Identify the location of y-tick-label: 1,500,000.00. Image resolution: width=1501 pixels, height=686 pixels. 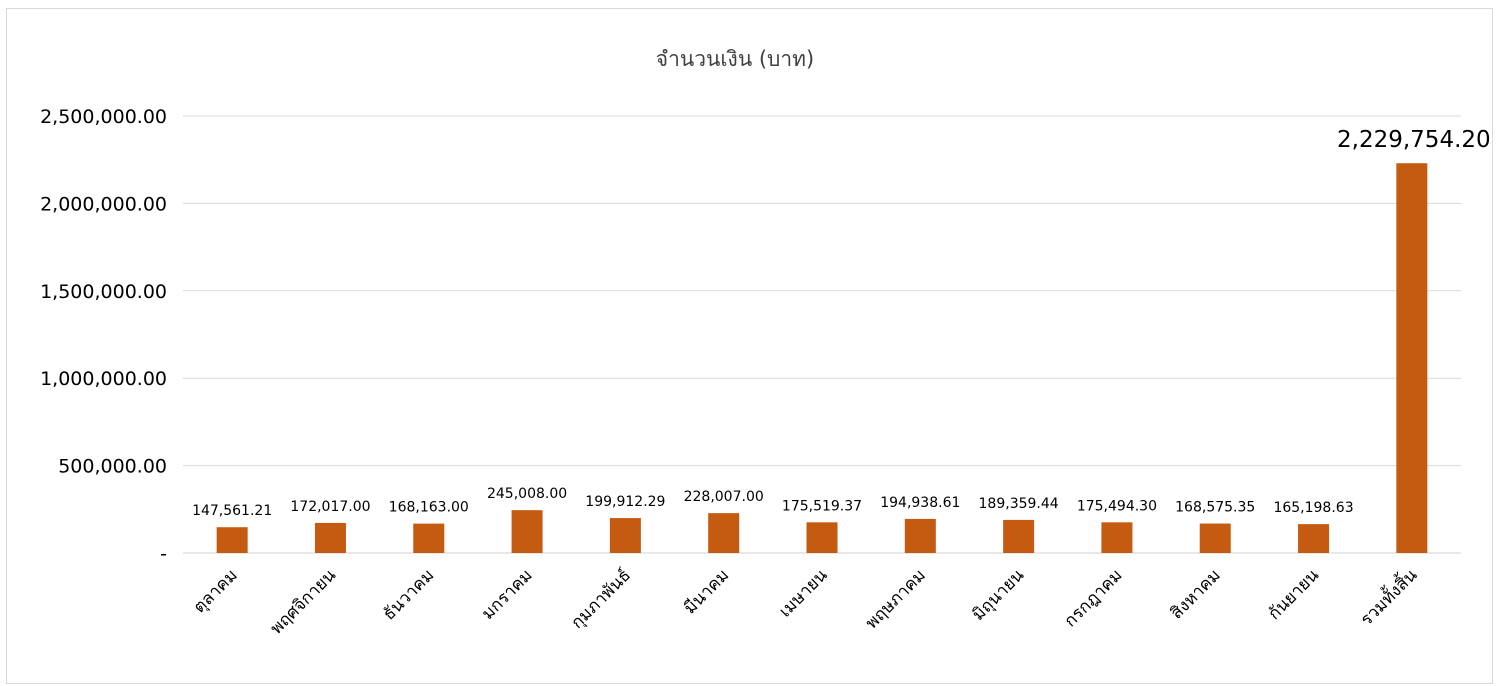
(103, 292).